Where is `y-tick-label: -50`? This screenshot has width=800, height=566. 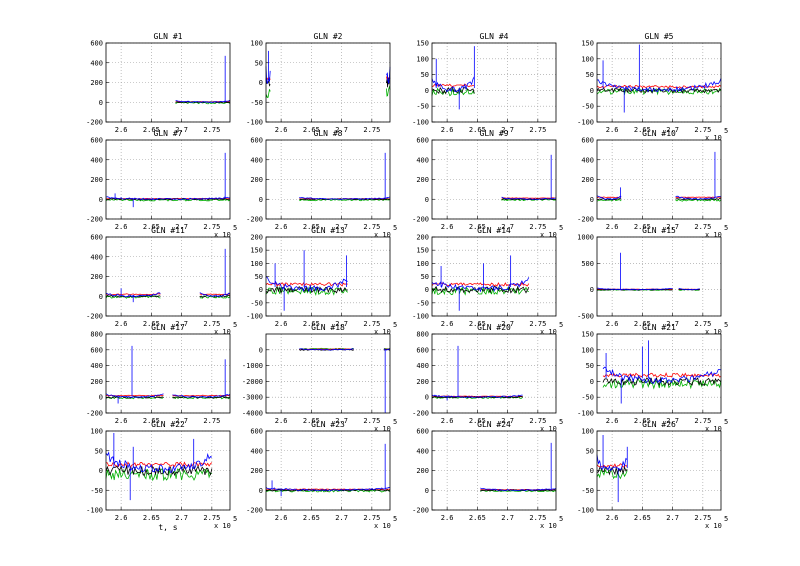 y-tick-label: -50 is located at coordinates (422, 107).